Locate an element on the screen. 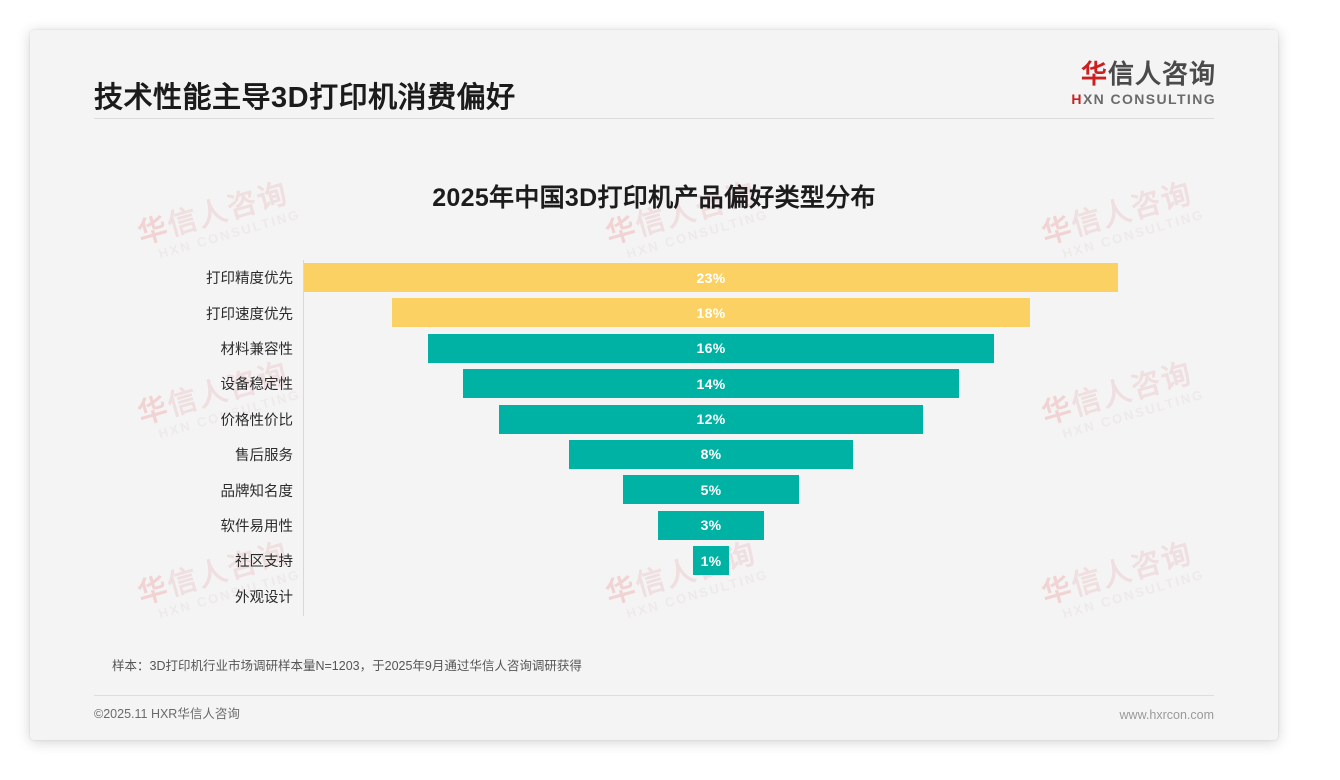 The height and width of the screenshot is (780, 1340). funnel-bar: 14% is located at coordinates (711, 384).